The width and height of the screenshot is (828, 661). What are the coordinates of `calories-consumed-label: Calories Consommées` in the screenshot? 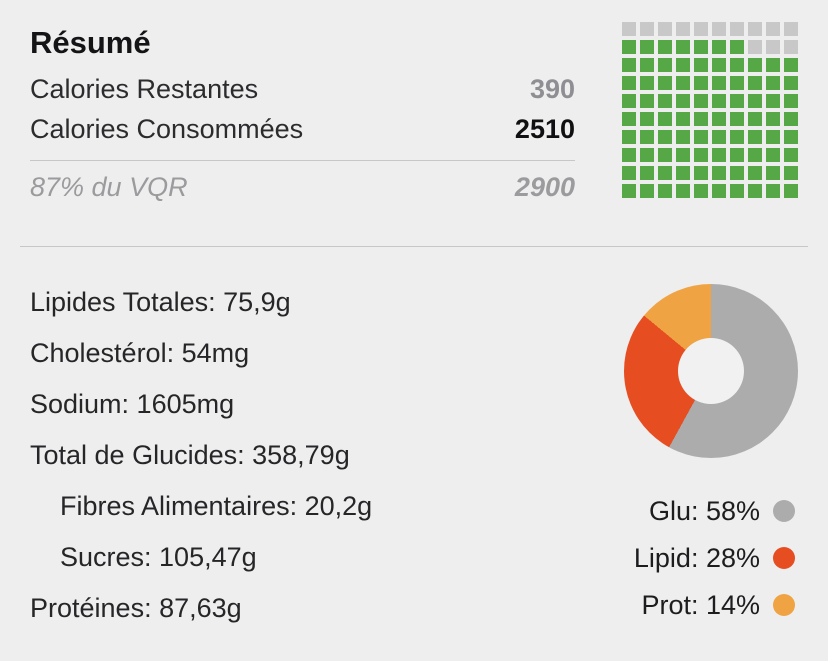 It's located at (167, 129).